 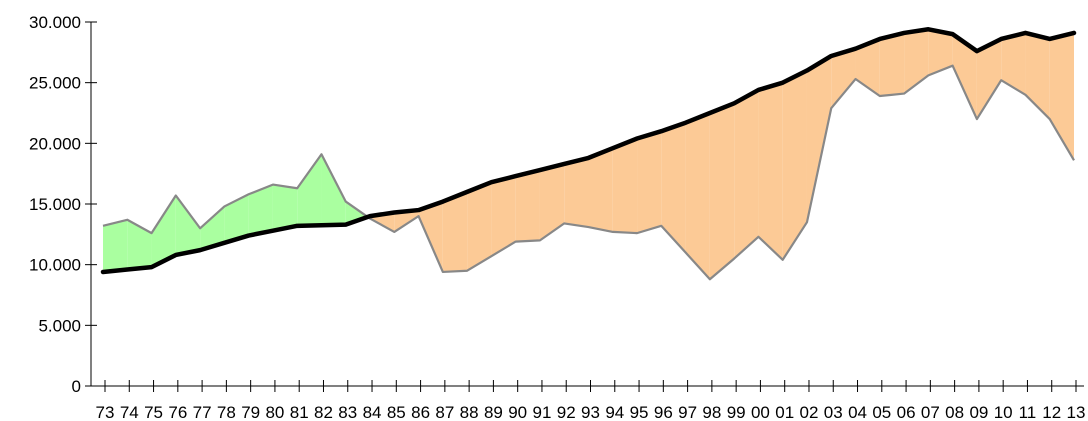 I want to click on x-tick-label: 83, so click(x=347, y=412).